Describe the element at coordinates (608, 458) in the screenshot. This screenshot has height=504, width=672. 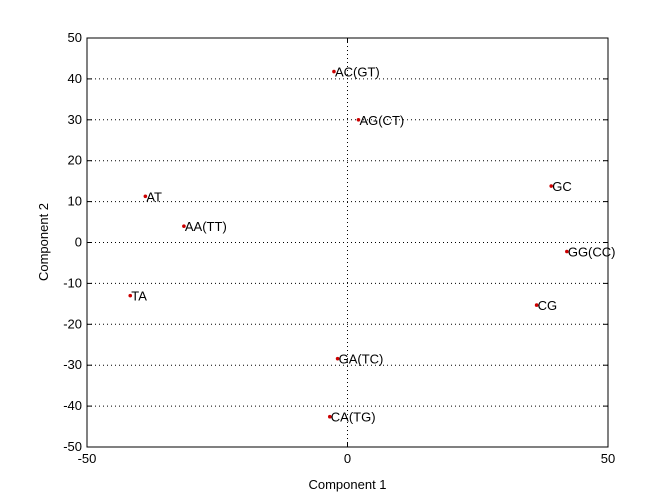
I see `x-tick-label: 50` at that location.